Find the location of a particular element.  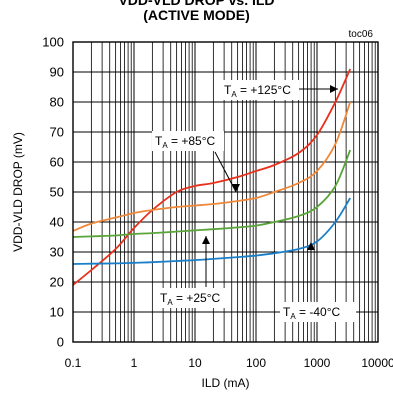

y-tick-label: 30 is located at coordinates (57, 252).